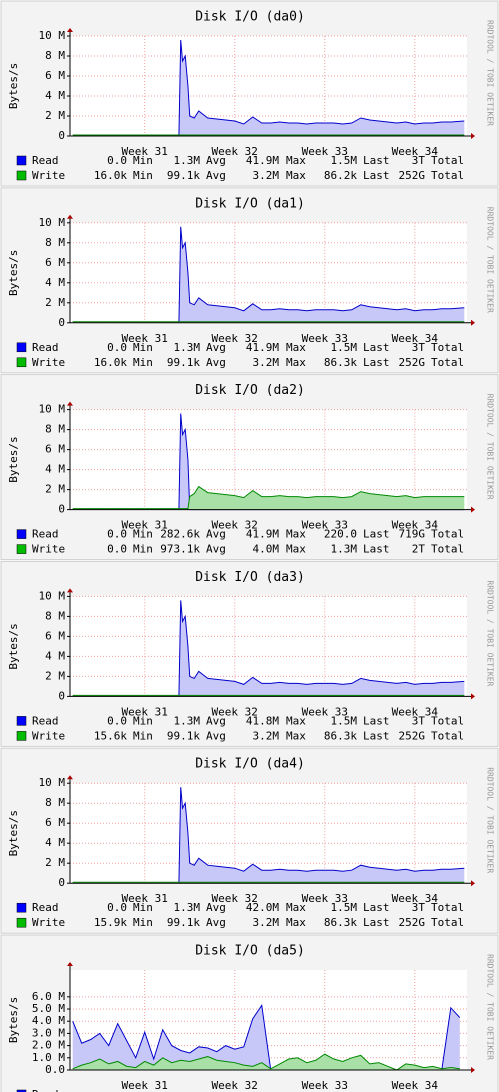  What do you see at coordinates (48, 549) in the screenshot?
I see `legend-label: Write` at bounding box center [48, 549].